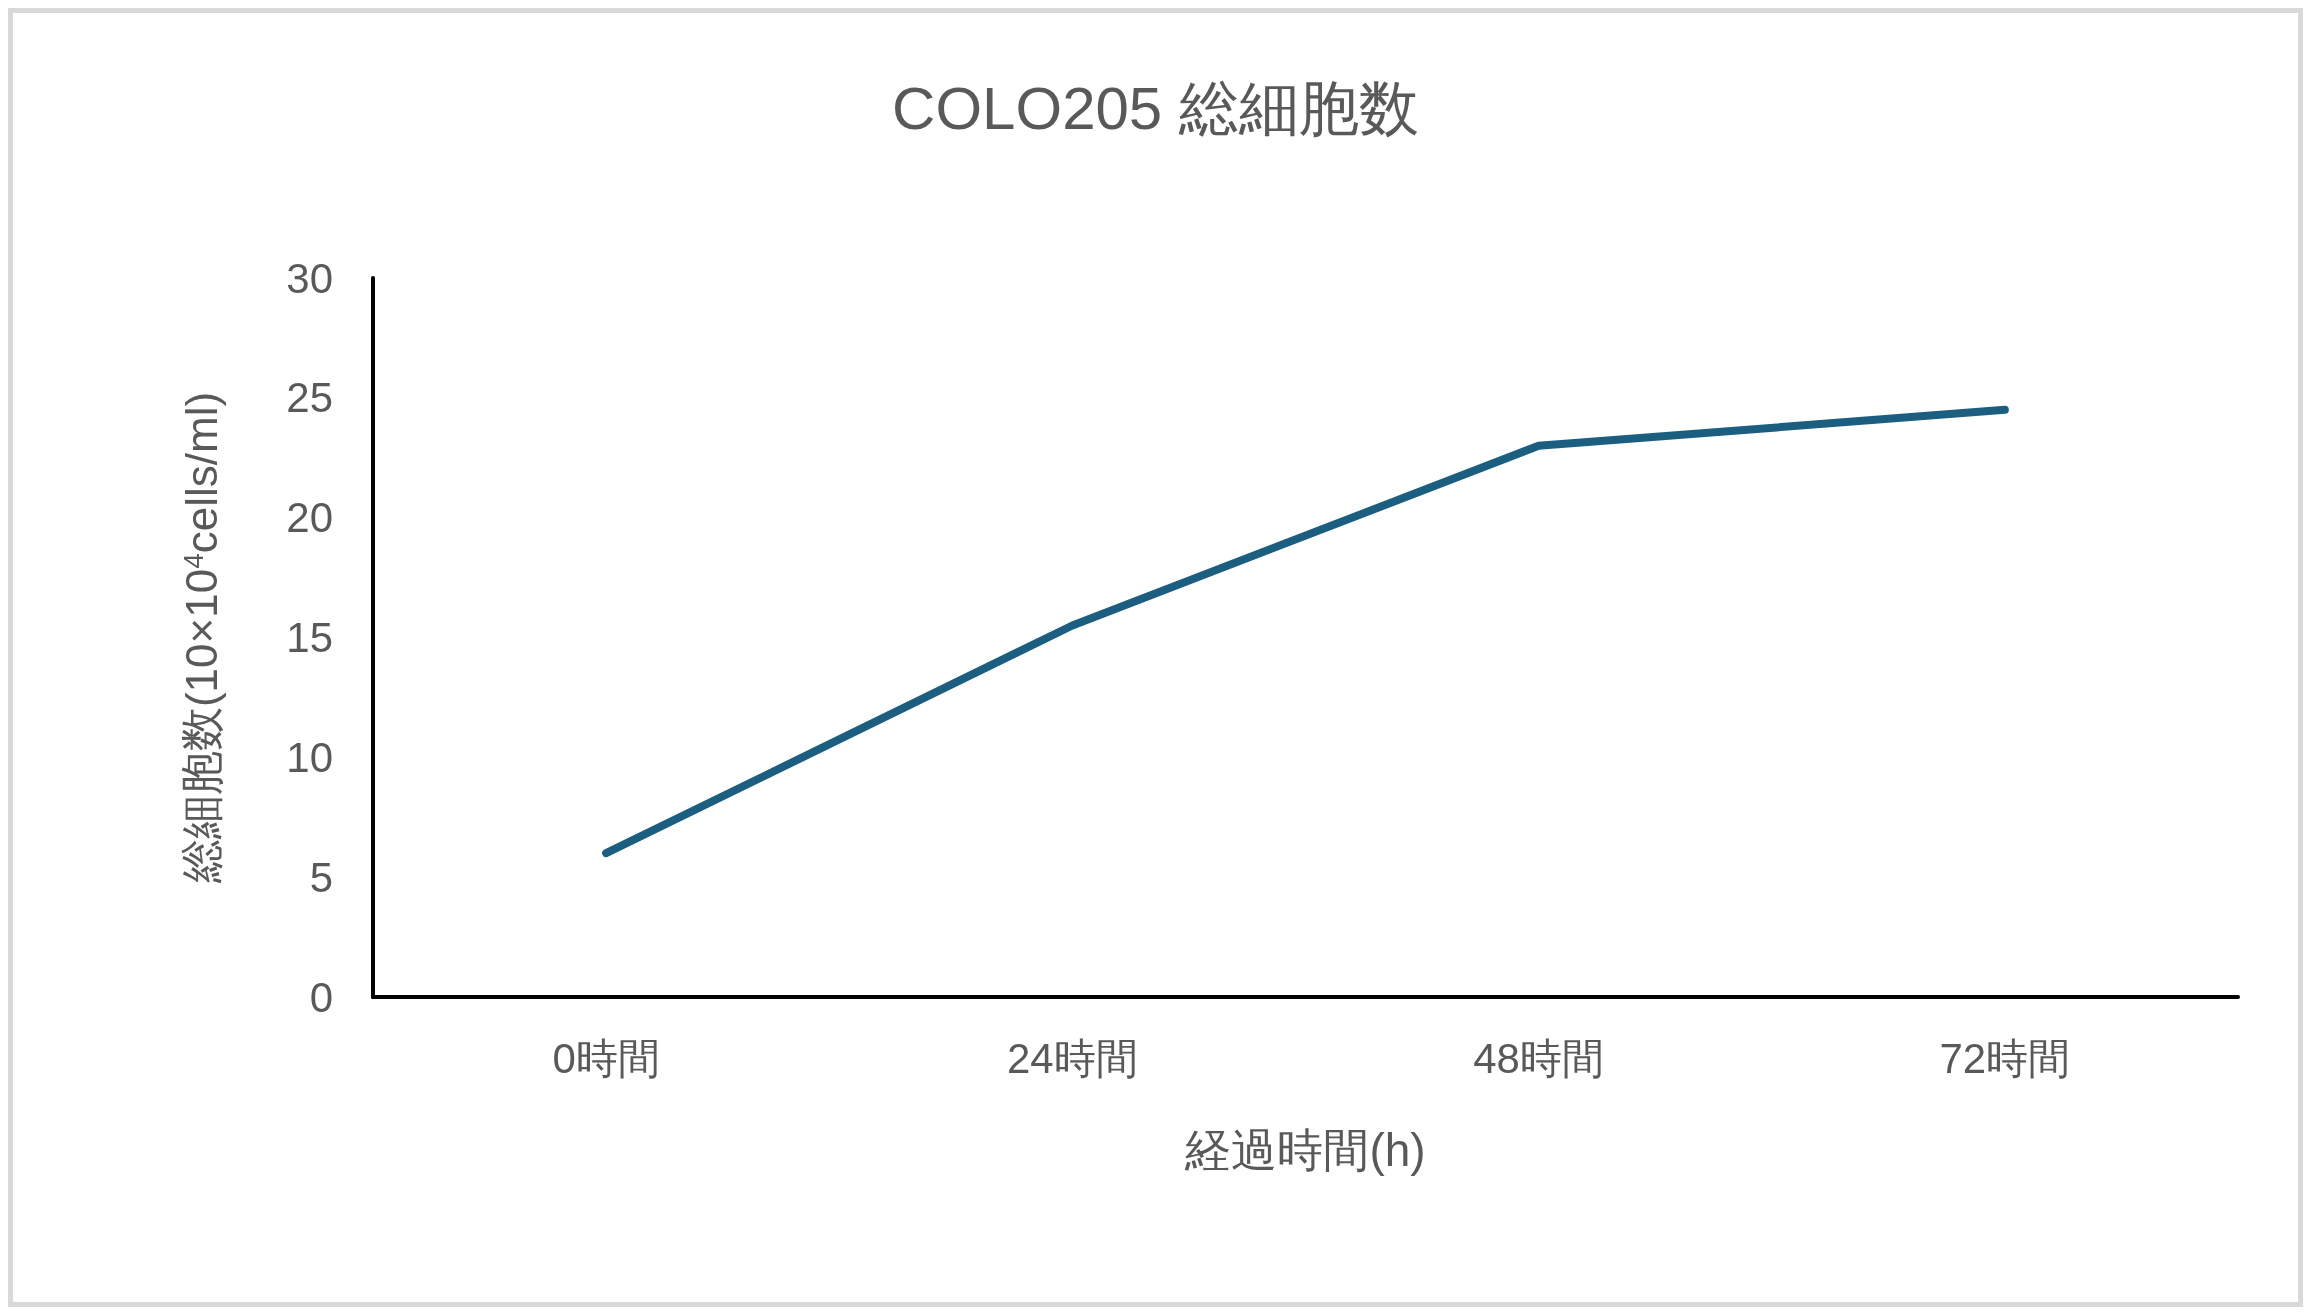 The height and width of the screenshot is (1315, 2311). Describe the element at coordinates (1155, 108) in the screenshot. I see `chart-title: COLO205 総細胞数` at that location.